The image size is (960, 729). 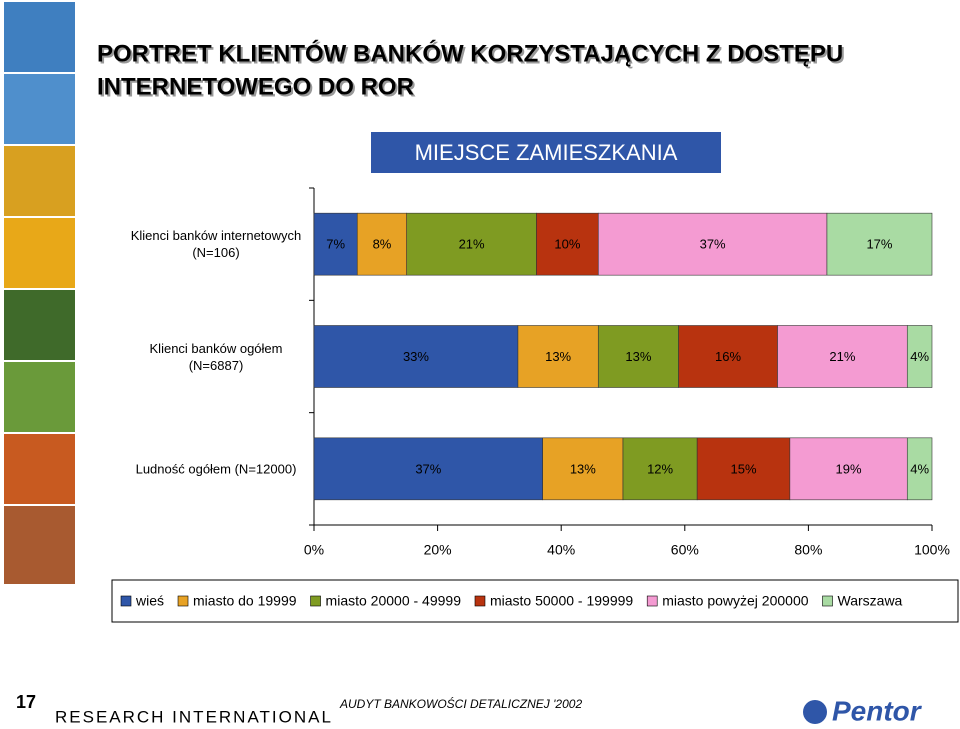 I want to click on x-tick-label: 20%, so click(x=438, y=550).